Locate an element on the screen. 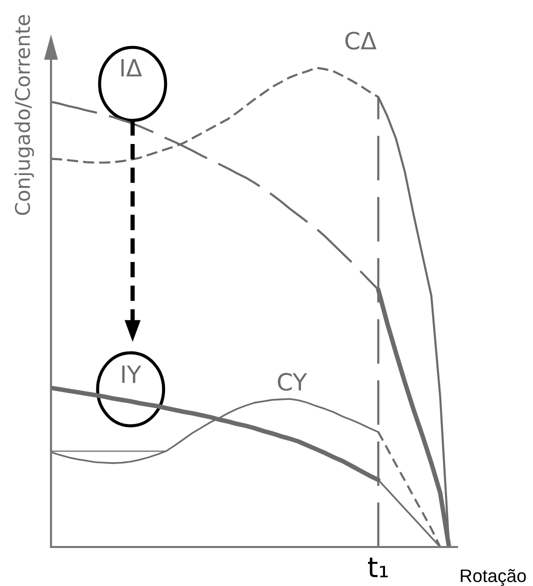 This screenshot has height=586, width=533. series-label: IY is located at coordinates (132, 374).